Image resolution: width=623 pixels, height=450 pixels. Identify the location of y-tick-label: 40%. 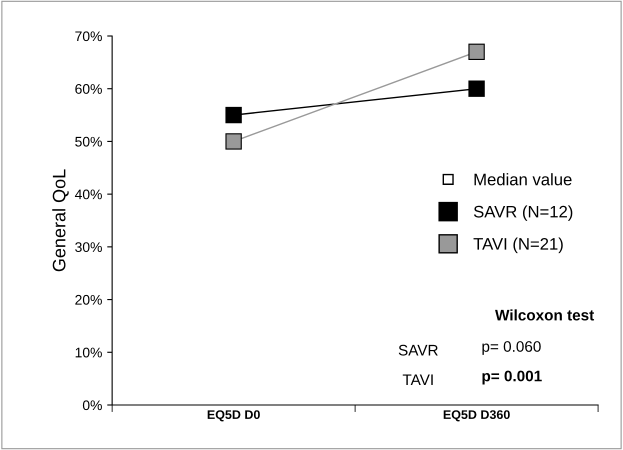
(88, 194).